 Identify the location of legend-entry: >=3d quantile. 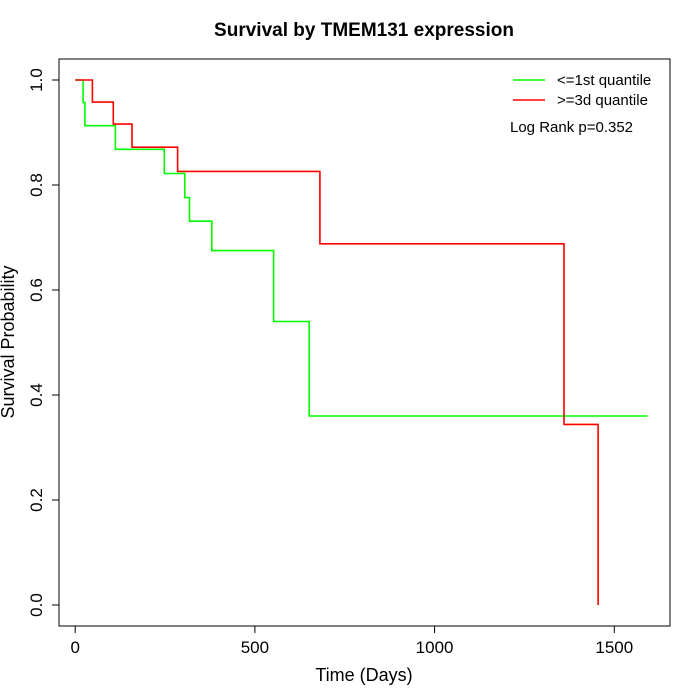
(602, 100).